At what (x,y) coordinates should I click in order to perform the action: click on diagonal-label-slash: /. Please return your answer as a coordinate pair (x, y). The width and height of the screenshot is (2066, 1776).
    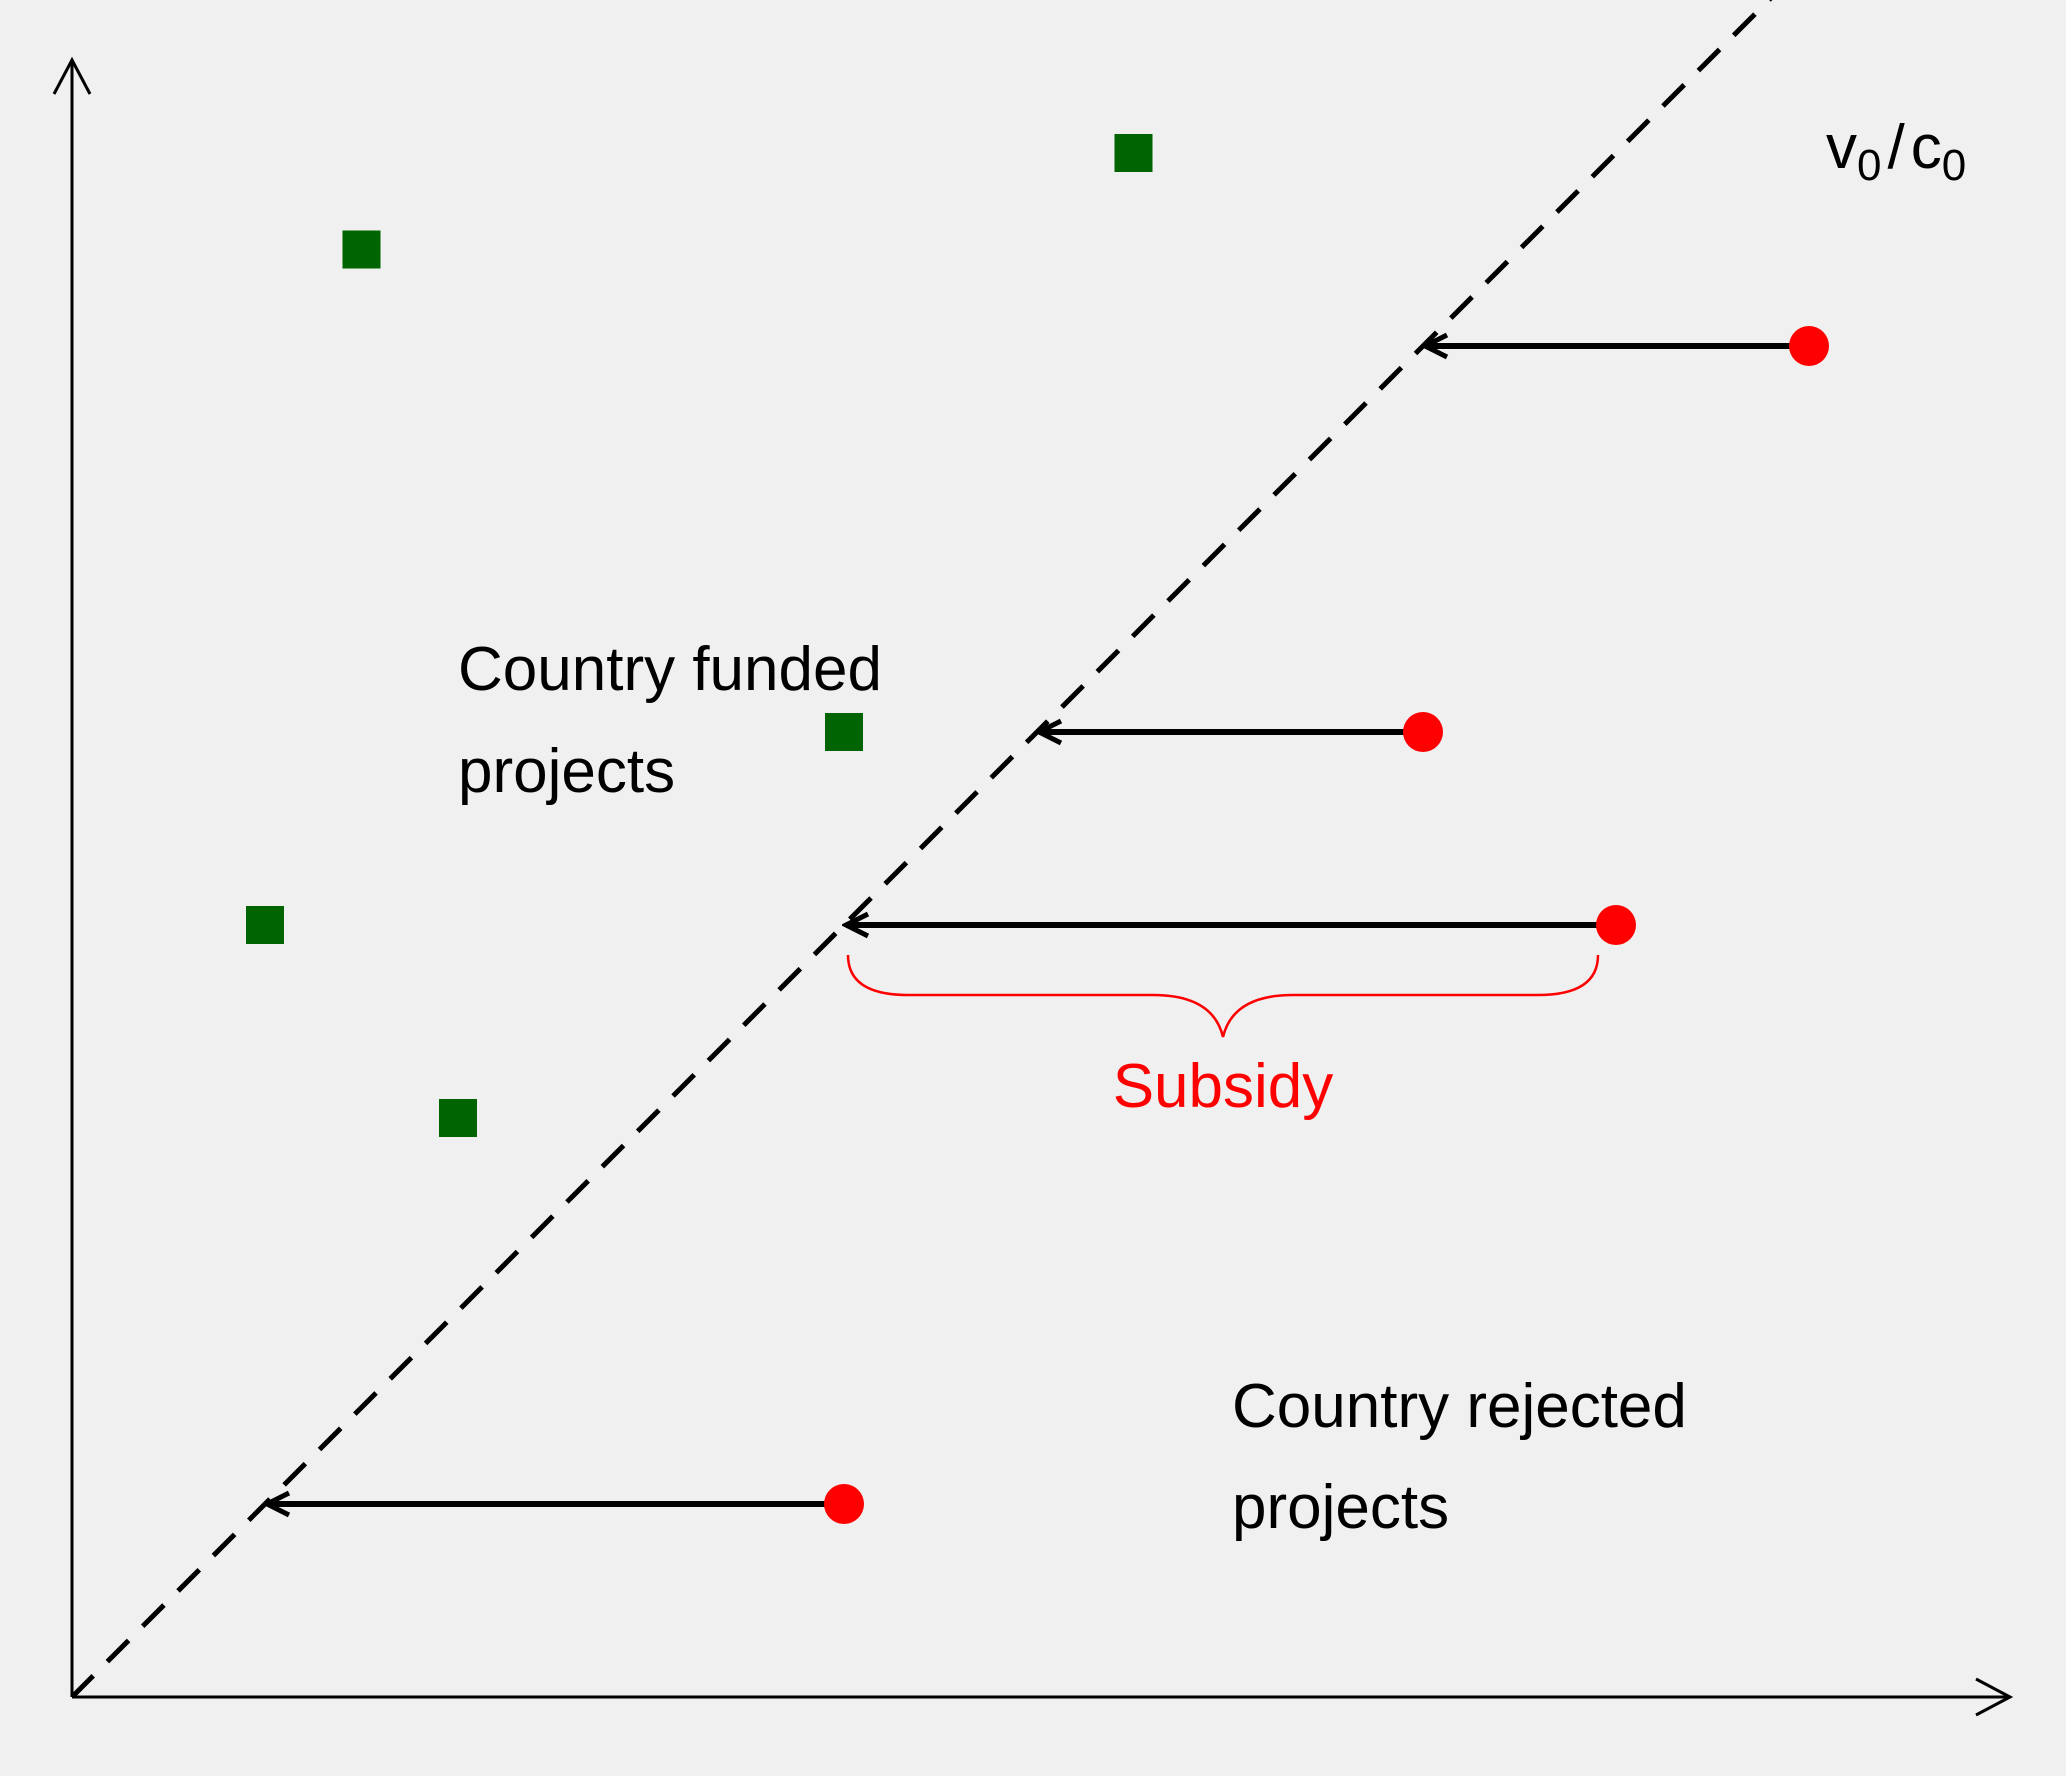
    Looking at the image, I should click on (1896, 147).